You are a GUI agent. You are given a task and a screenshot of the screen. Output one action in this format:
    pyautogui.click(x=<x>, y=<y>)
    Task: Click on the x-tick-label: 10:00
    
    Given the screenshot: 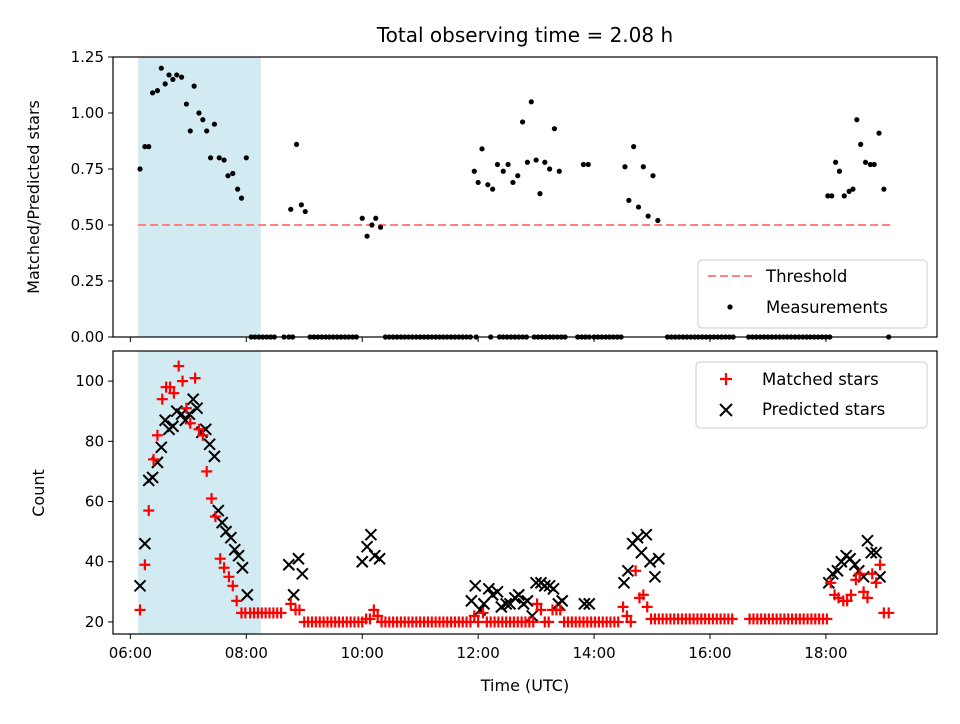 What is the action you would take?
    pyautogui.click(x=362, y=653)
    